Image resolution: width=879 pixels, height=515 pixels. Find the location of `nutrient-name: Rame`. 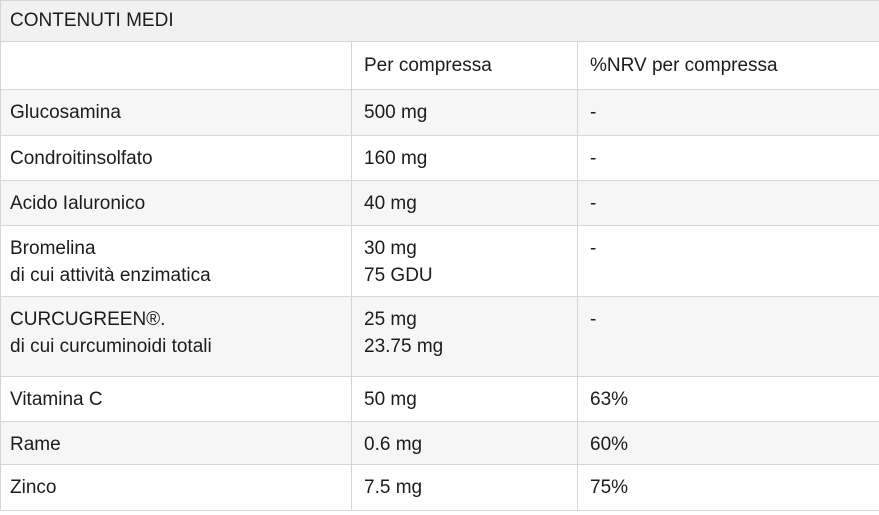

nutrient-name: Rame is located at coordinates (176, 443).